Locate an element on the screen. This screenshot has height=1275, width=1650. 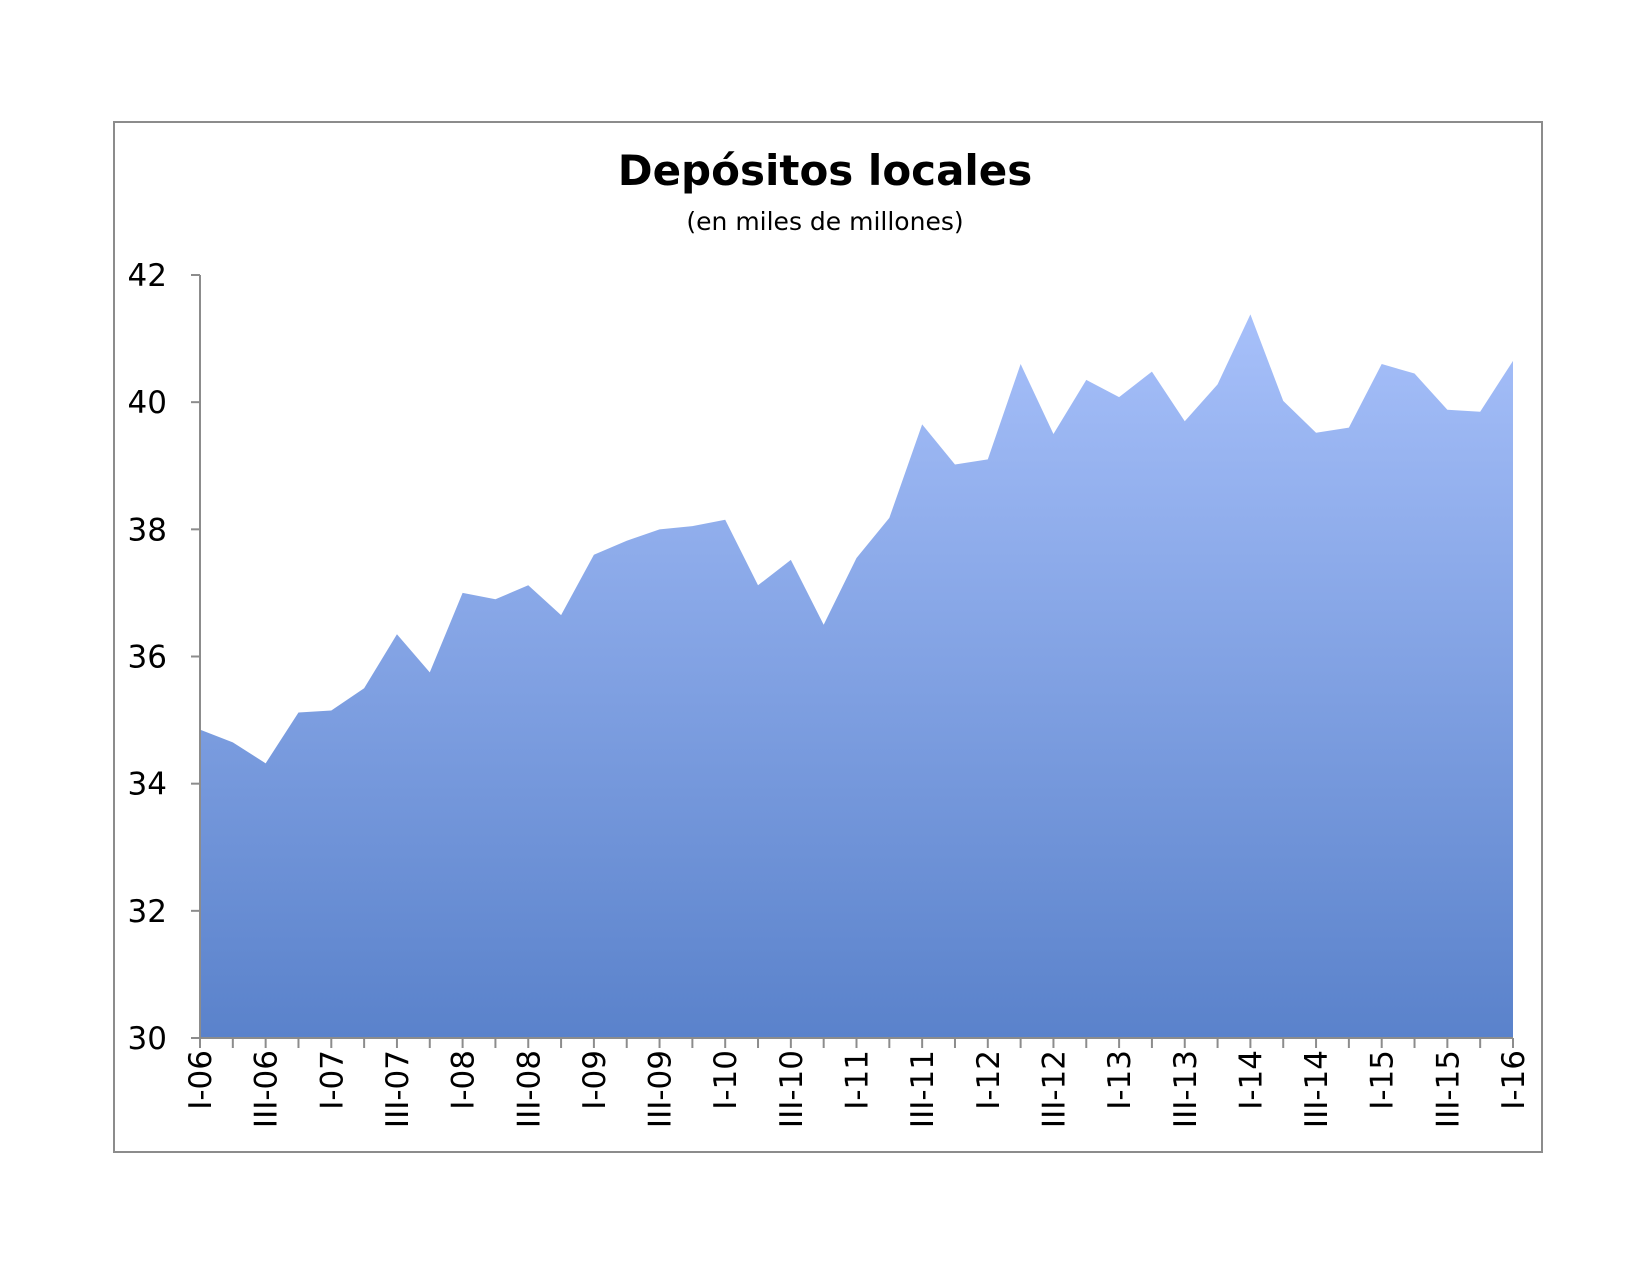
x-tick-label-III-07: III-07 is located at coordinates (398, 1089).